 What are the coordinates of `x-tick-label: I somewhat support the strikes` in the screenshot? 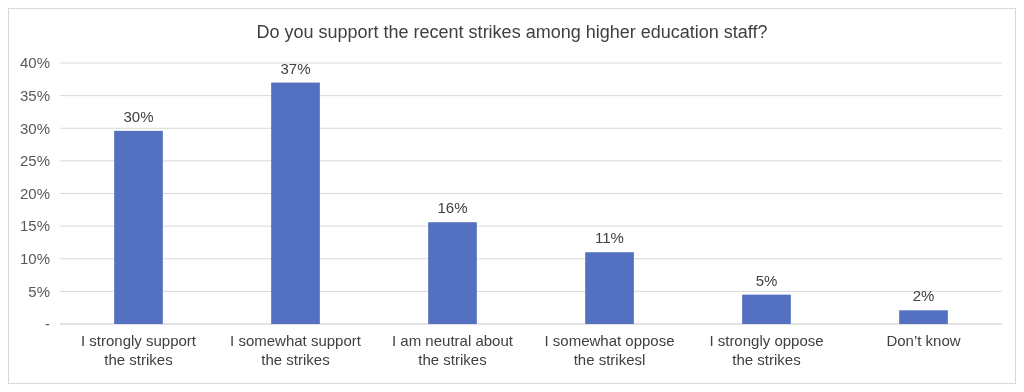 It's located at (296, 350).